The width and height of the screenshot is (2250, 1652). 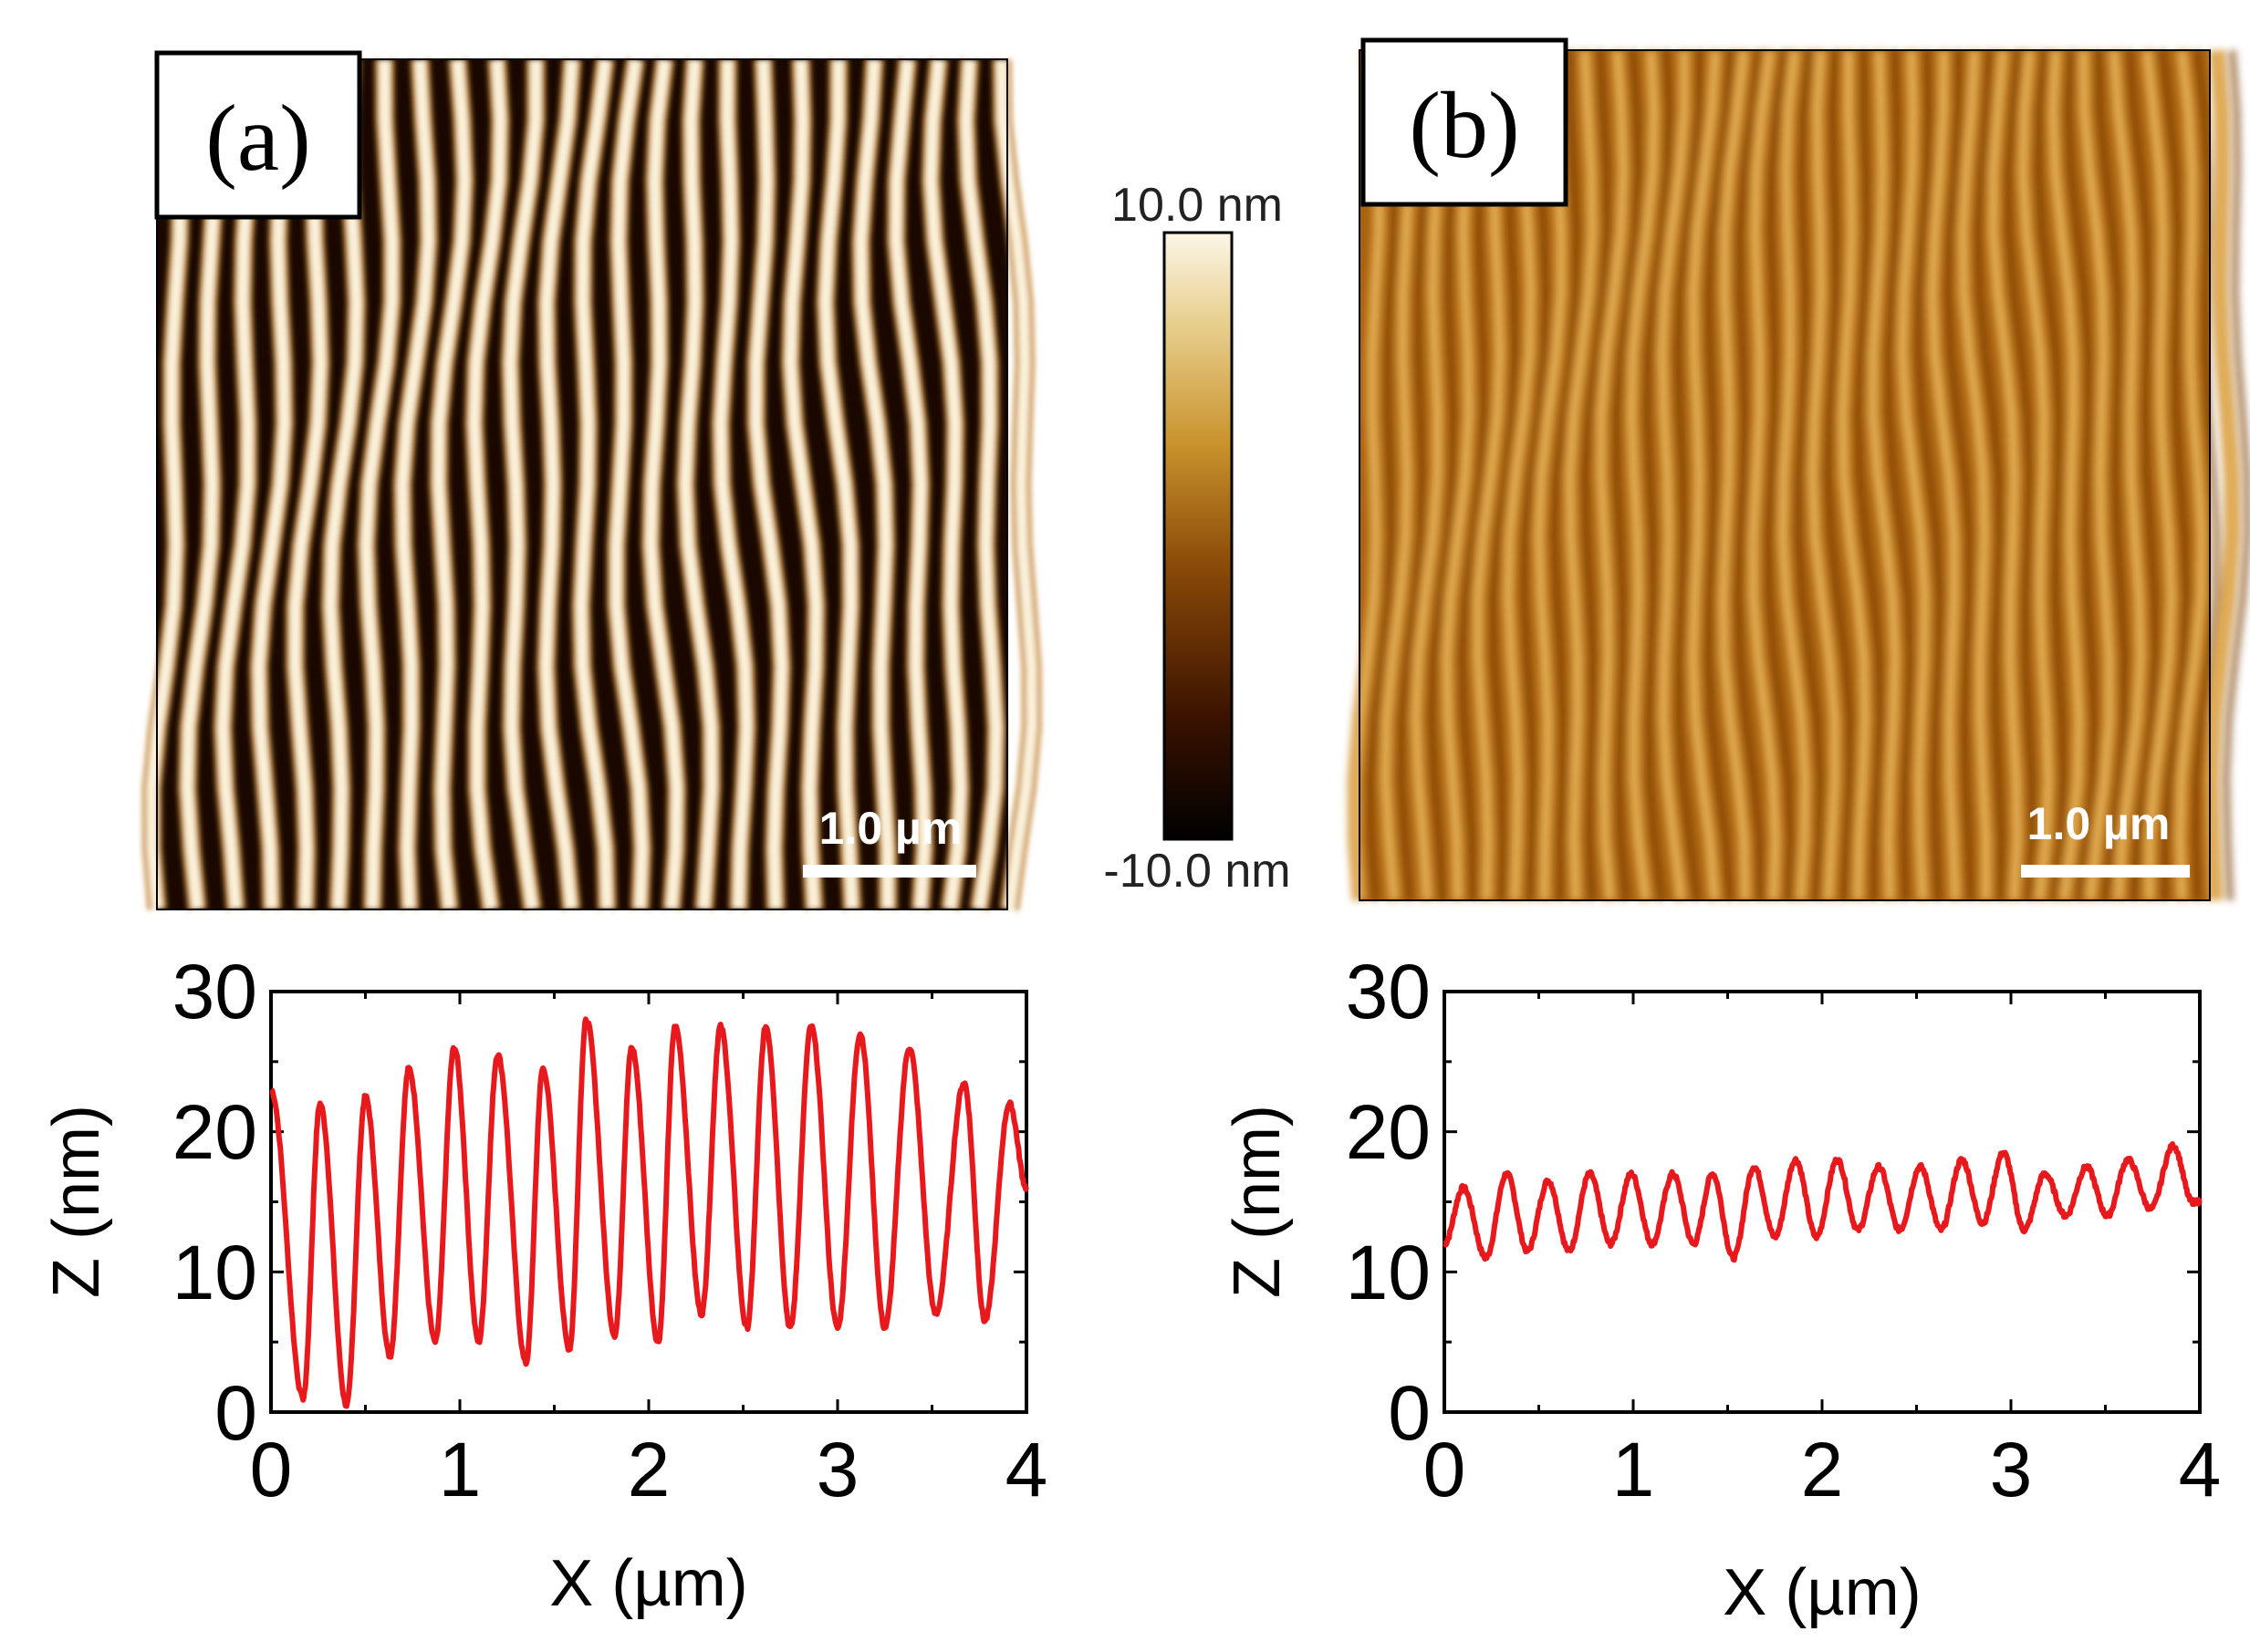 What do you see at coordinates (214, 1132) in the screenshot?
I see `chart-a-ytick-20: 20` at bounding box center [214, 1132].